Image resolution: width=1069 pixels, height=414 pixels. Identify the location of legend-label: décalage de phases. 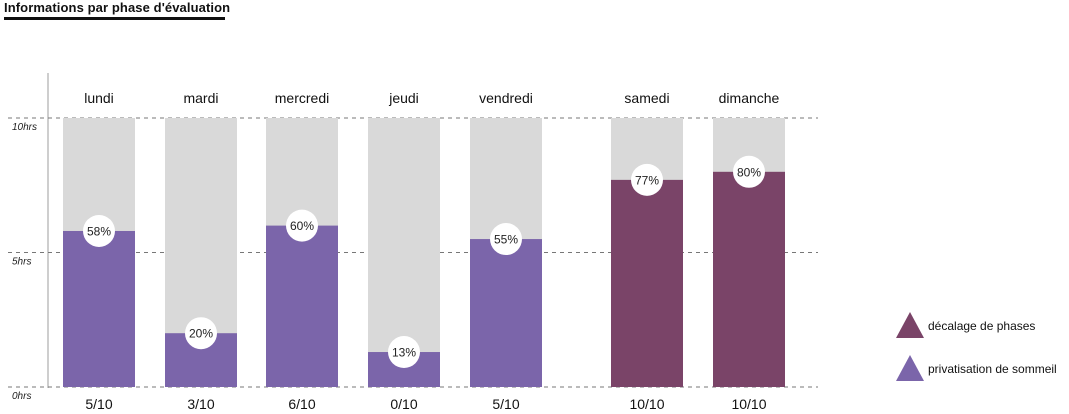
(982, 326).